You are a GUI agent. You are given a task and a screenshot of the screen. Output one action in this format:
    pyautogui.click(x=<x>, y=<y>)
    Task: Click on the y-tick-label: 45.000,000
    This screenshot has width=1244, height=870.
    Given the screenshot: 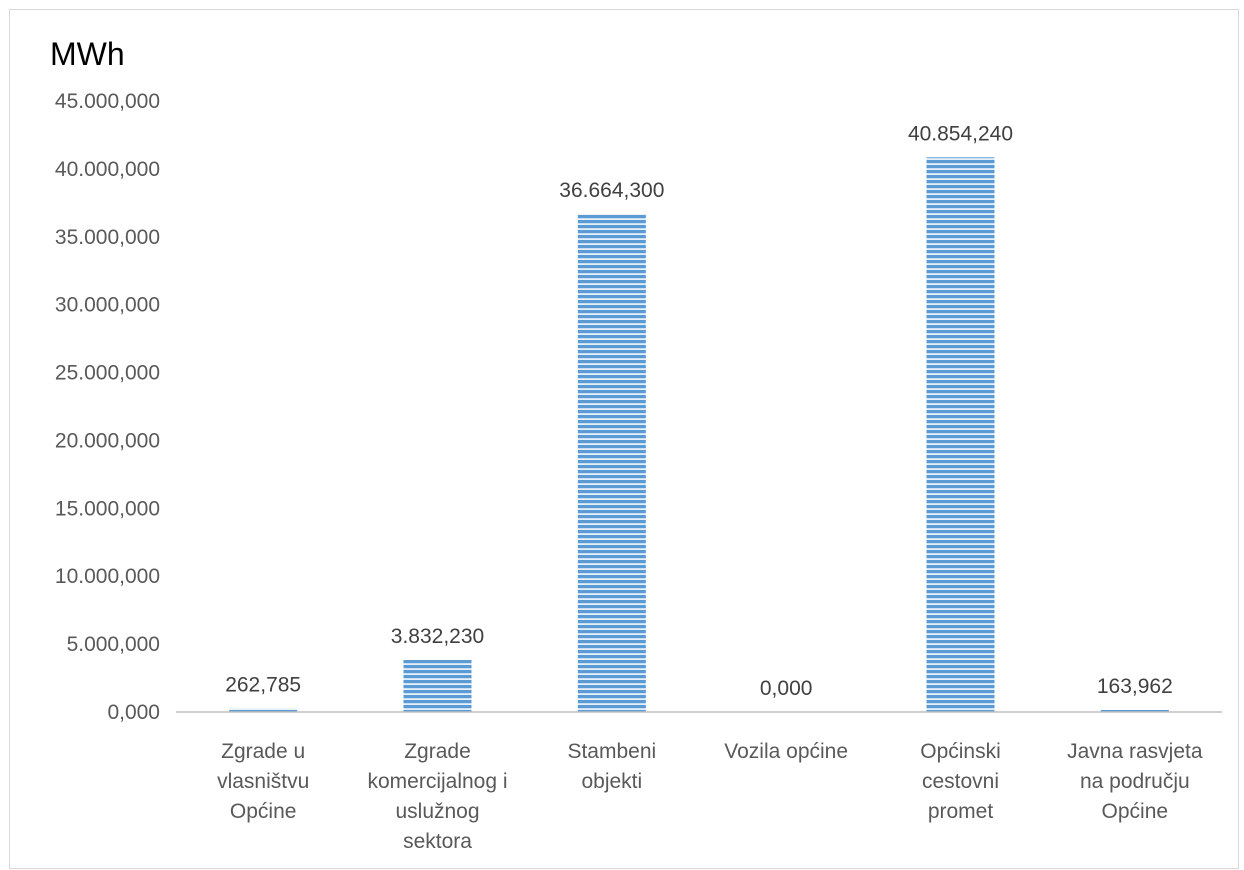 What is the action you would take?
    pyautogui.click(x=107, y=101)
    